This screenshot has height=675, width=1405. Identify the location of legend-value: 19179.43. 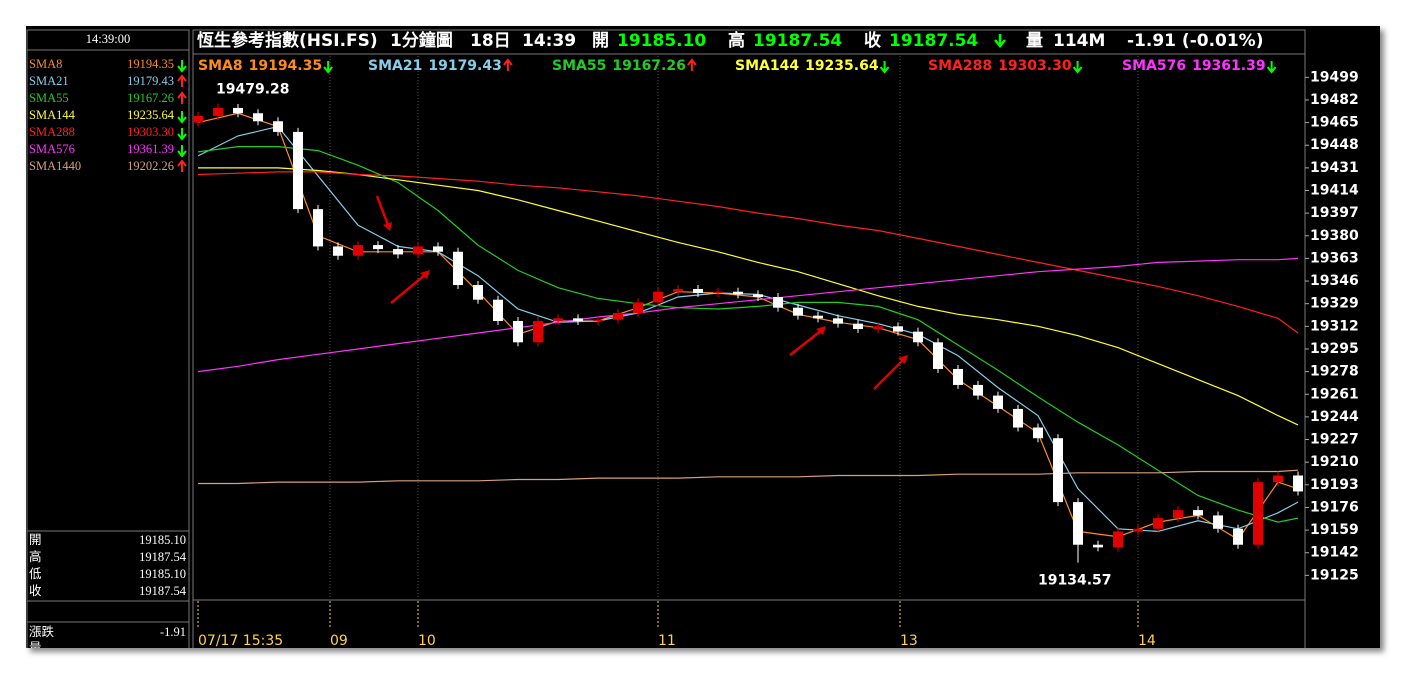
(465, 66).